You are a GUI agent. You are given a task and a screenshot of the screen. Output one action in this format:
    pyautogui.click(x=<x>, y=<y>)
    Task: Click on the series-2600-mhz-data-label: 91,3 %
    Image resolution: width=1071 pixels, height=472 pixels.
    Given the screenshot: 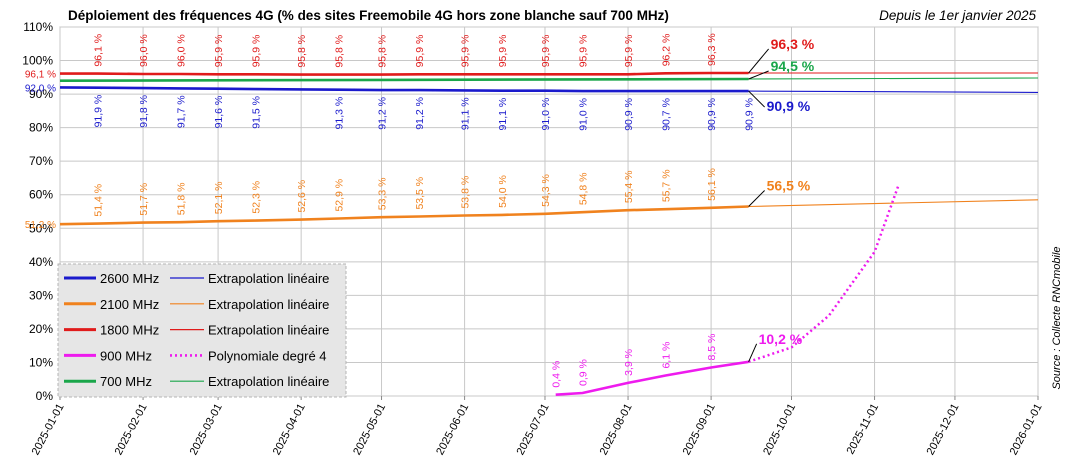 What is the action you would take?
    pyautogui.click(x=340, y=113)
    